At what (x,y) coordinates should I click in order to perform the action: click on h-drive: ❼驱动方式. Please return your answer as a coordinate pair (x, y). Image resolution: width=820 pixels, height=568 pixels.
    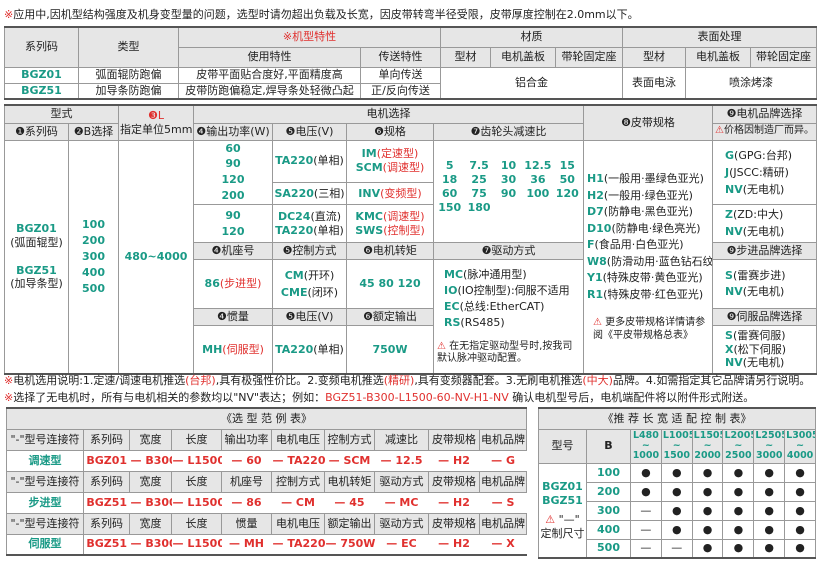
    Looking at the image, I should click on (508, 251).